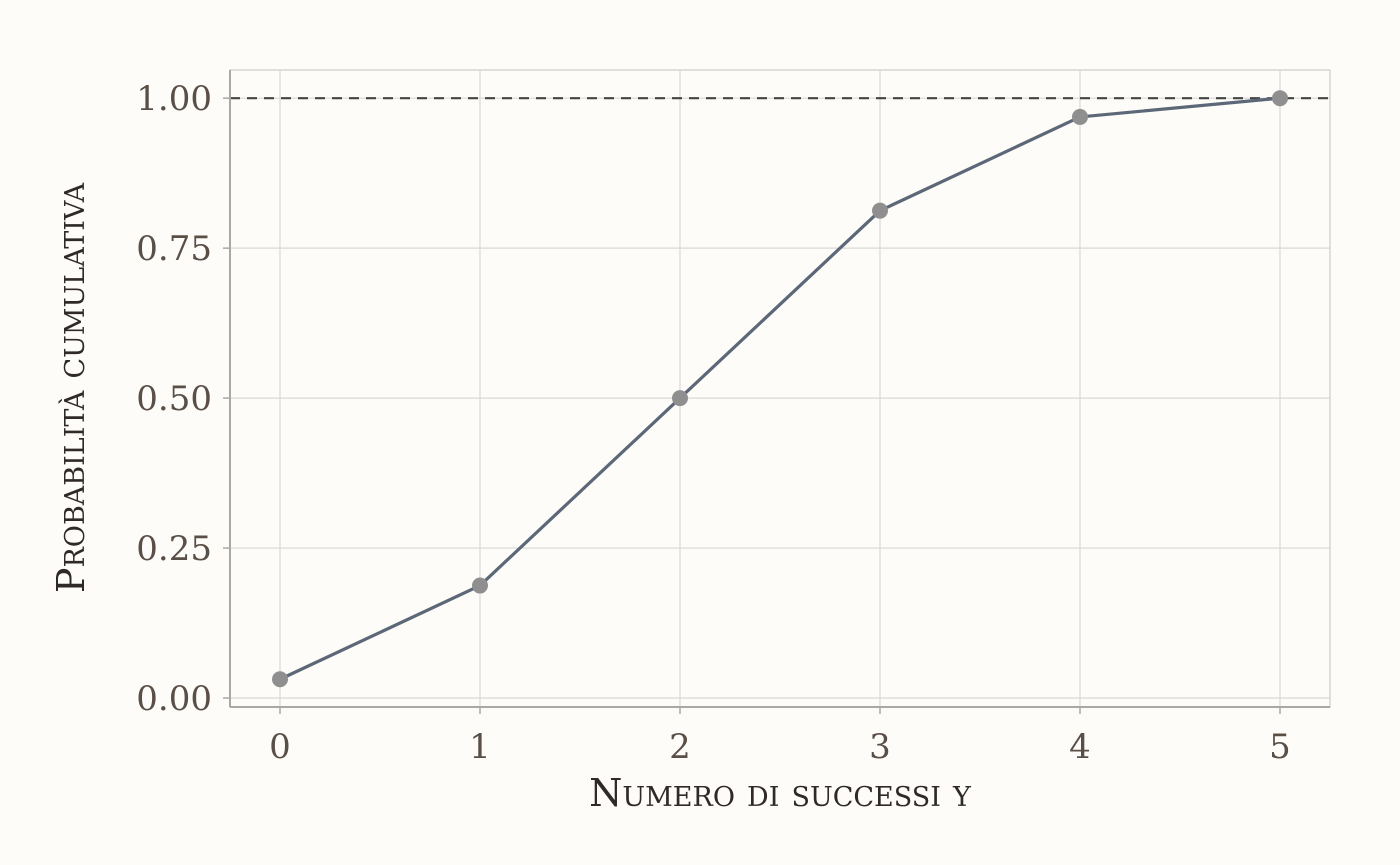 The width and height of the screenshot is (1400, 865). Describe the element at coordinates (174, 549) in the screenshot. I see `y-tick-label-1: 0.25` at that location.